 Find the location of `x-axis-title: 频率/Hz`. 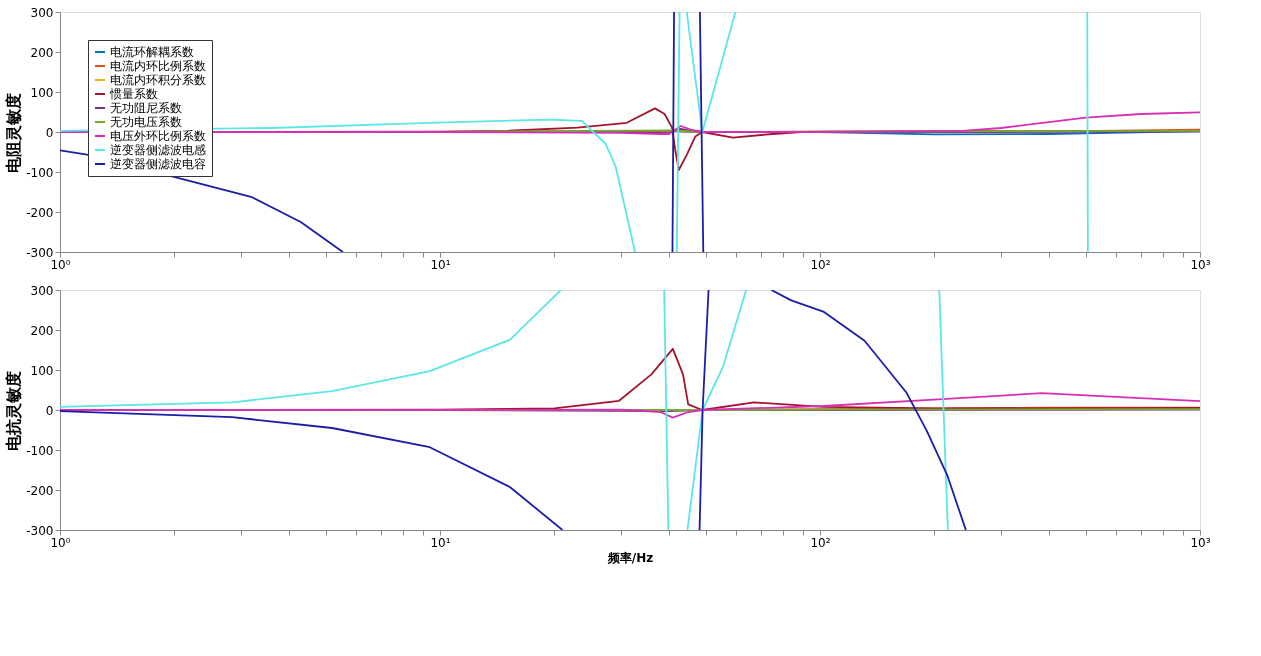

x-axis-title: 频率/Hz is located at coordinates (630, 557).